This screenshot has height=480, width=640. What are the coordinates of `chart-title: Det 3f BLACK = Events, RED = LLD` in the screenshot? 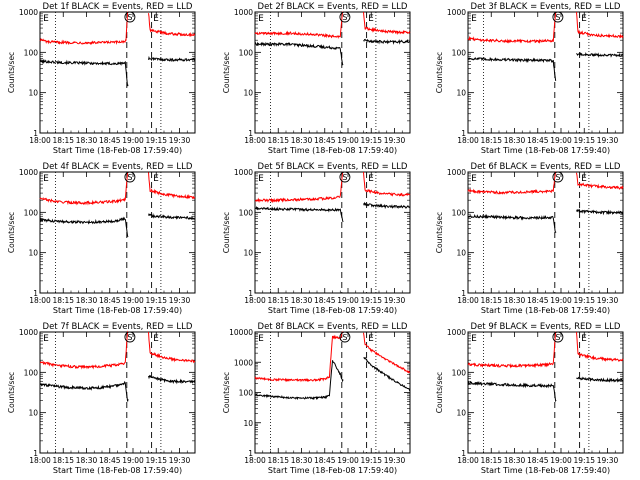 It's located at (546, 7).